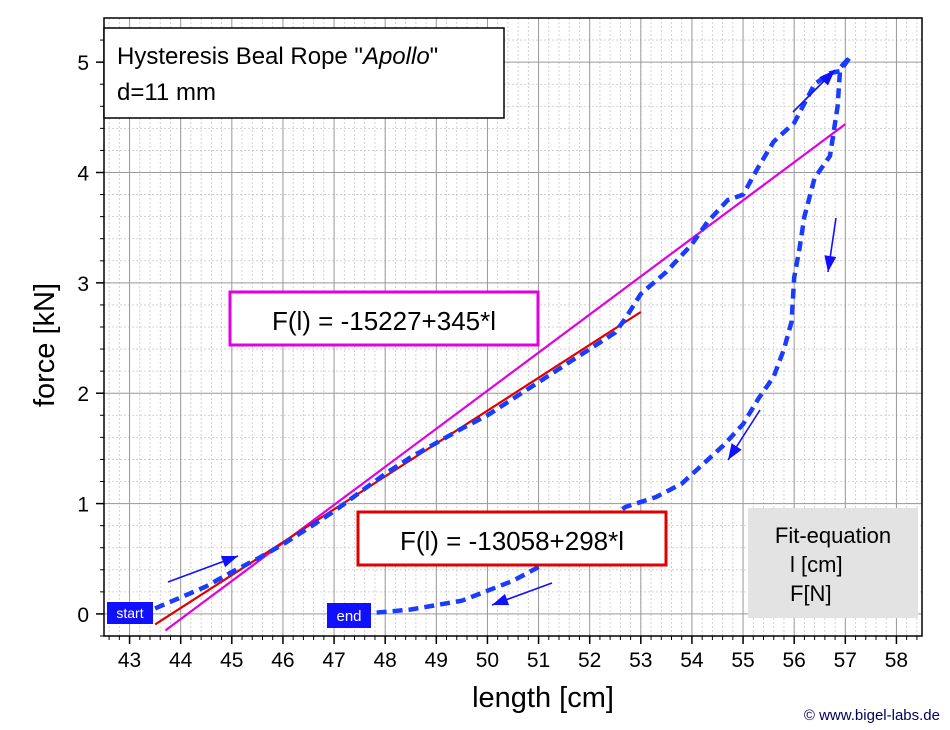  I want to click on x-axis-ticks: 43 44 45 46 47 48 49 50 51 52 53 54 55 56 57 58, so click(513, 654).